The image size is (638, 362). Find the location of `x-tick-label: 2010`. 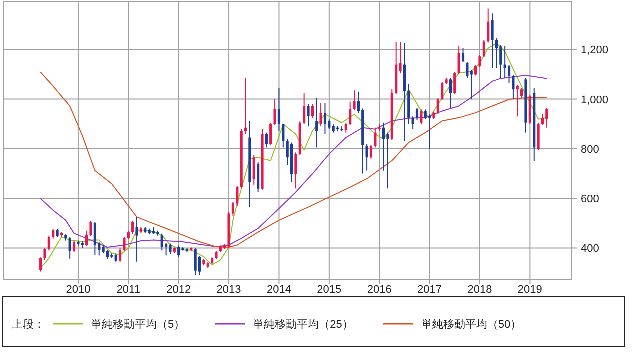

x-tick-label: 2010 is located at coordinates (78, 290).